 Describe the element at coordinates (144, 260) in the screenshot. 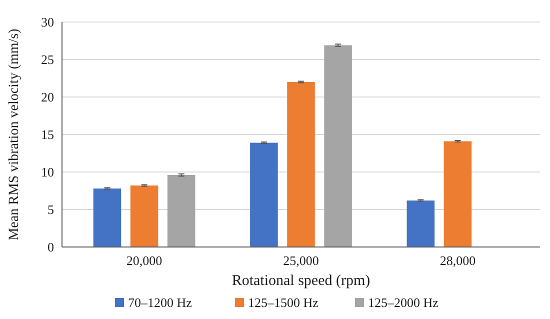

I see `x-tick-label: 20,000` at that location.